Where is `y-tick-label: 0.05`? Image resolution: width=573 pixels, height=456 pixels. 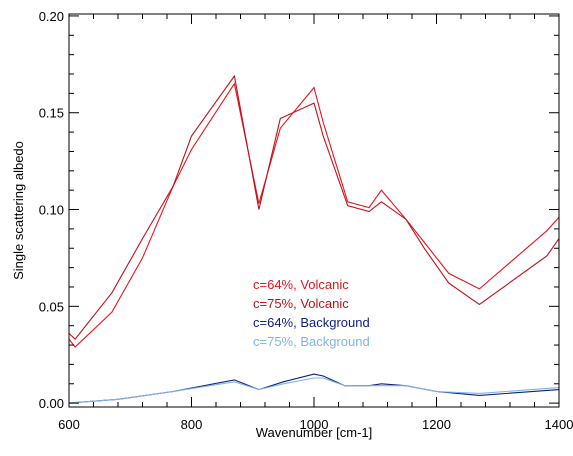 y-tick-label: 0.05 is located at coordinates (51, 306).